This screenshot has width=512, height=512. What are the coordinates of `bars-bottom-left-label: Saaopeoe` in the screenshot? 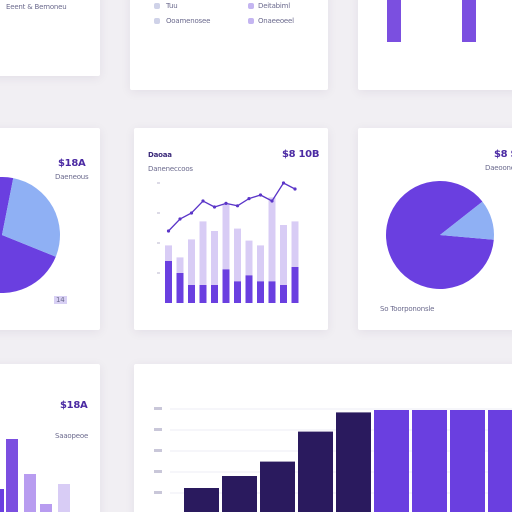 It's located at (72, 436).